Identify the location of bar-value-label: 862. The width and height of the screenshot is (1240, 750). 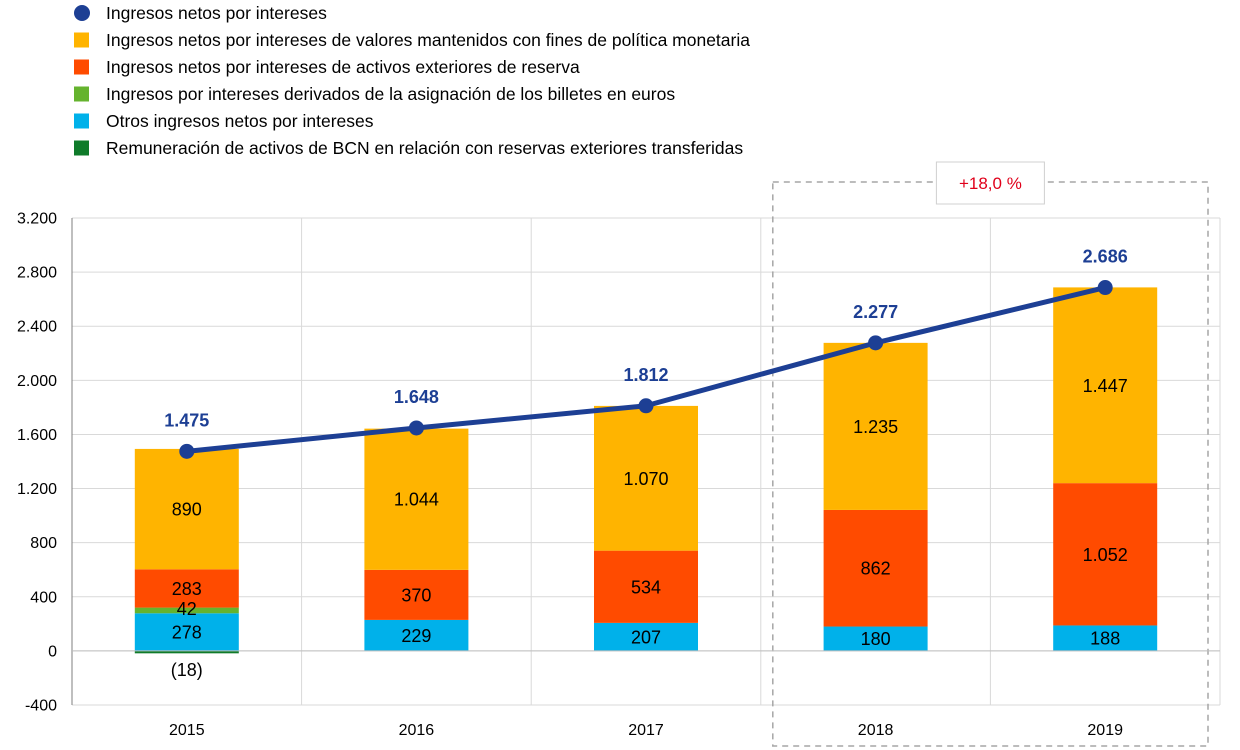
(876, 569).